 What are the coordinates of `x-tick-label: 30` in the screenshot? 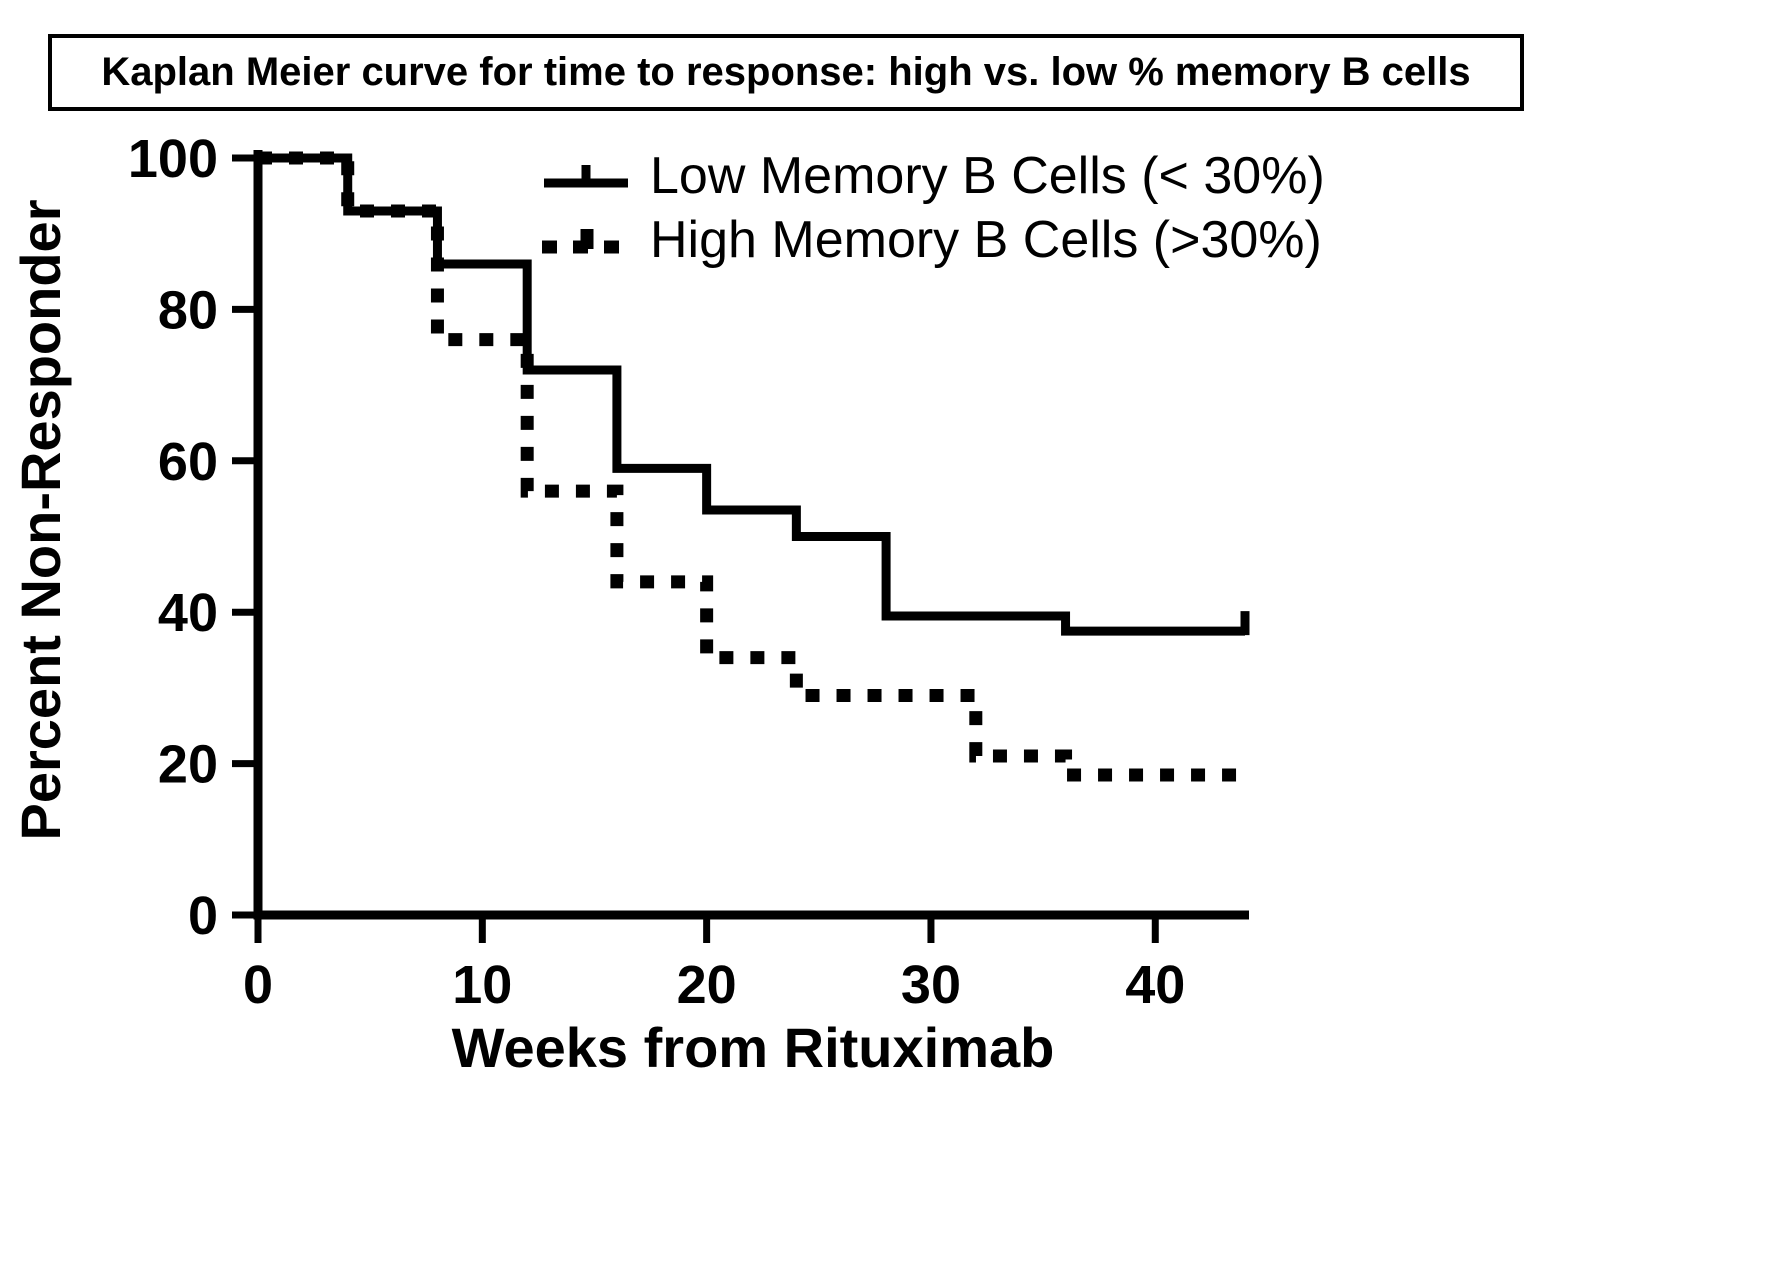 It's located at (931, 985).